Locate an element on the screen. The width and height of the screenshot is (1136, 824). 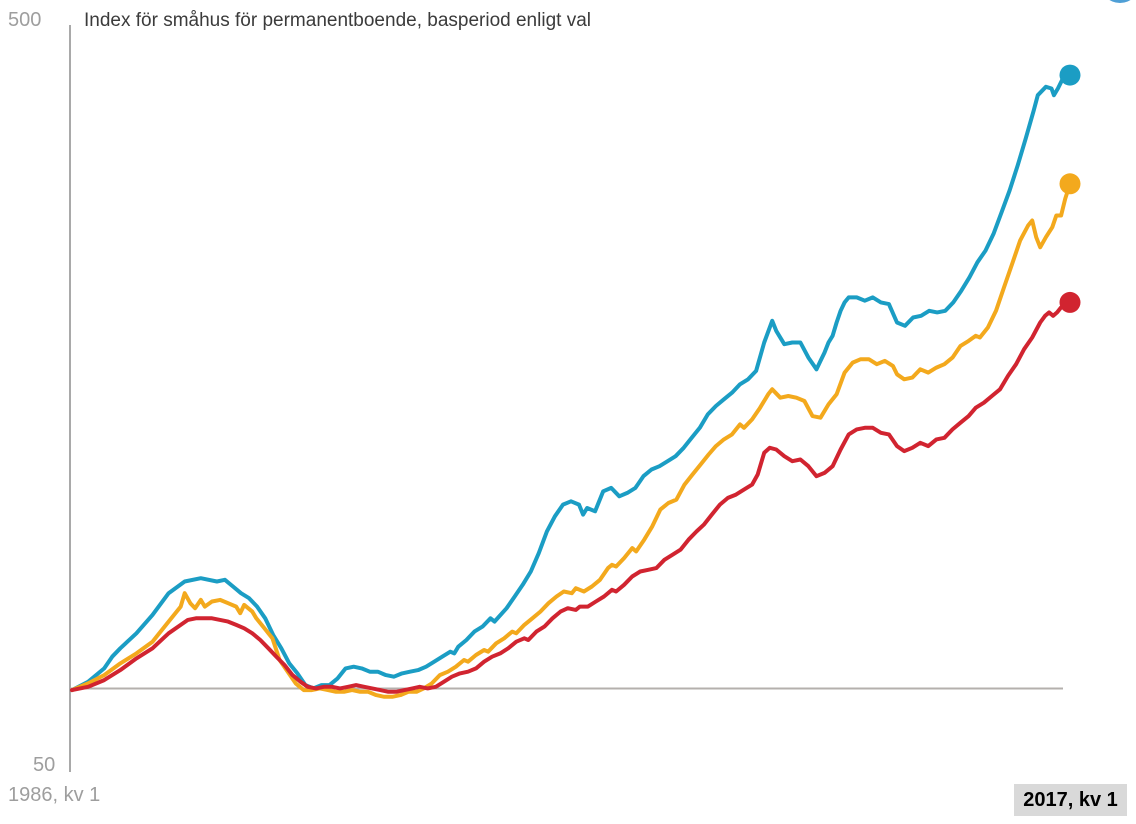
blue-series-endpoint-dot is located at coordinates (1070, 75).